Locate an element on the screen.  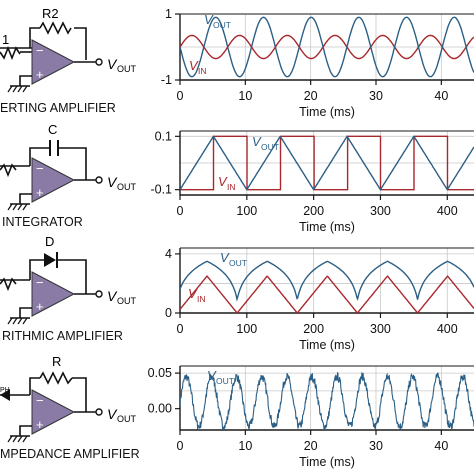
feedback-label: C is located at coordinates (52, 129).